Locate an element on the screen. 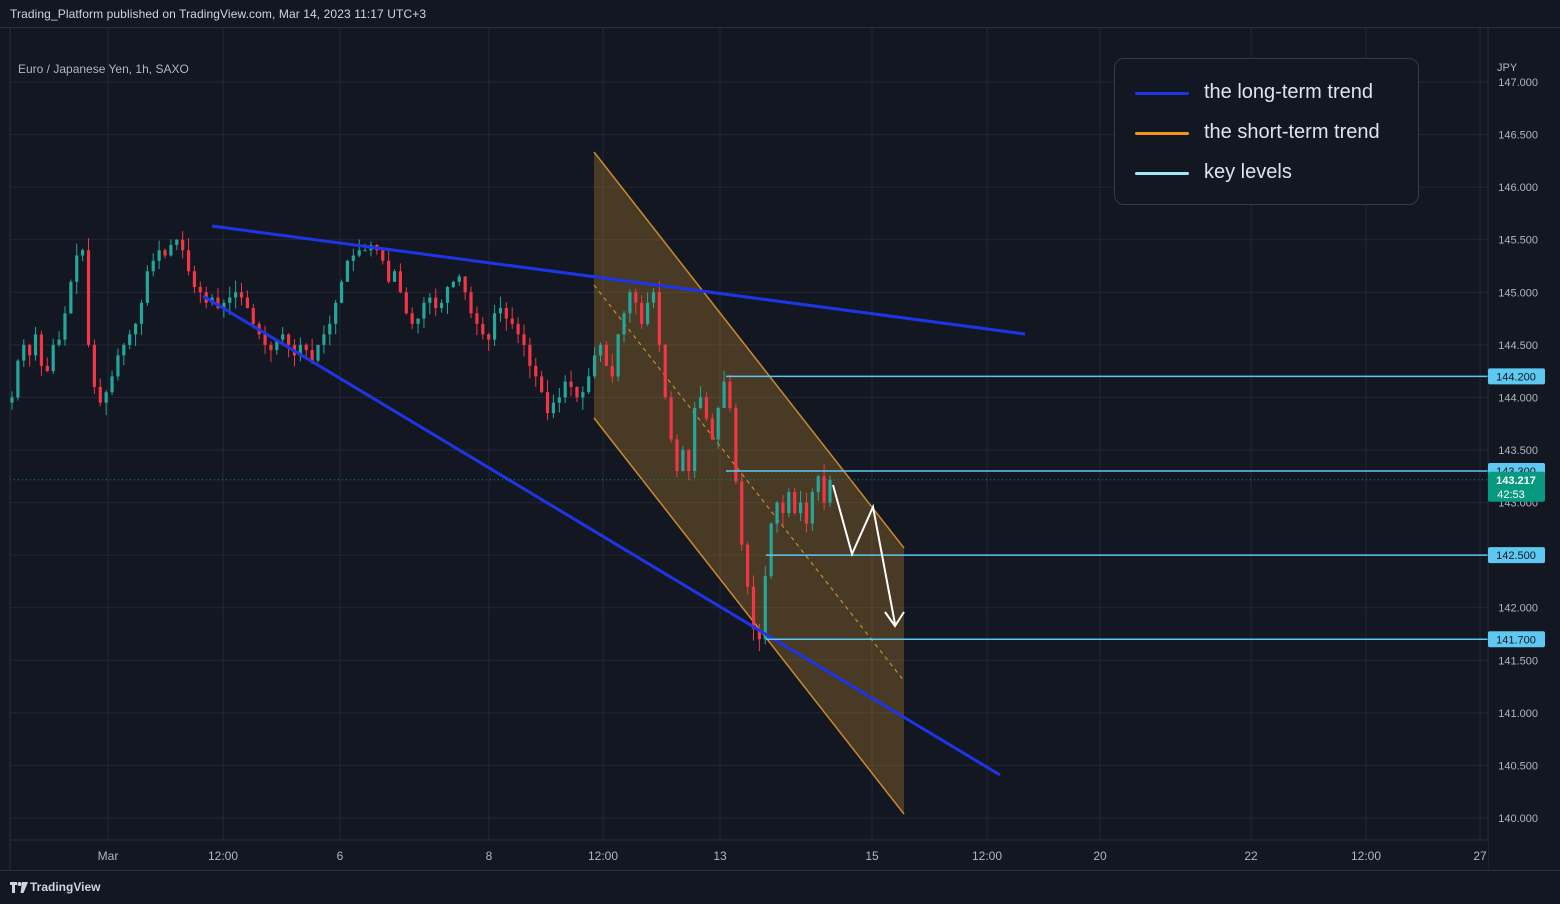 The width and height of the screenshot is (1560, 904). tradingview-logo-icon is located at coordinates (19, 887).